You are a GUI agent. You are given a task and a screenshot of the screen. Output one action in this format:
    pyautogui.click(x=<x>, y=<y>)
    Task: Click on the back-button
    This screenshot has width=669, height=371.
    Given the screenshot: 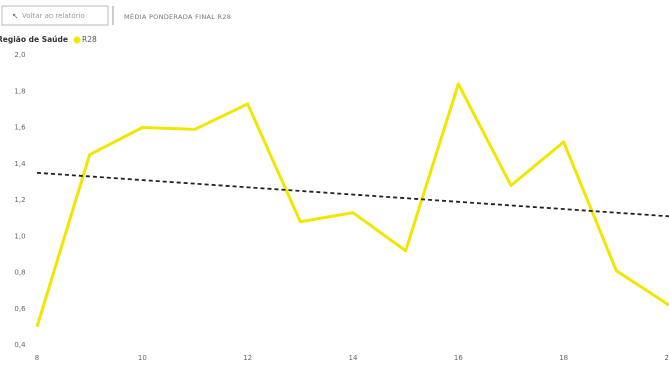 What is the action you would take?
    pyautogui.click(x=55, y=15)
    